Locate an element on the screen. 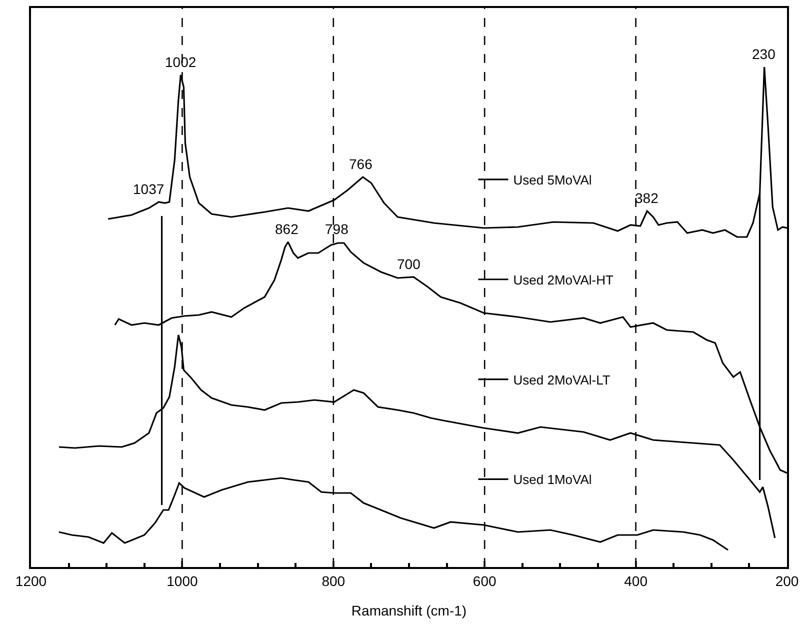 This screenshot has height=642, width=806. x-axis-title: Ramanshift (cm-1) is located at coordinates (409, 610).